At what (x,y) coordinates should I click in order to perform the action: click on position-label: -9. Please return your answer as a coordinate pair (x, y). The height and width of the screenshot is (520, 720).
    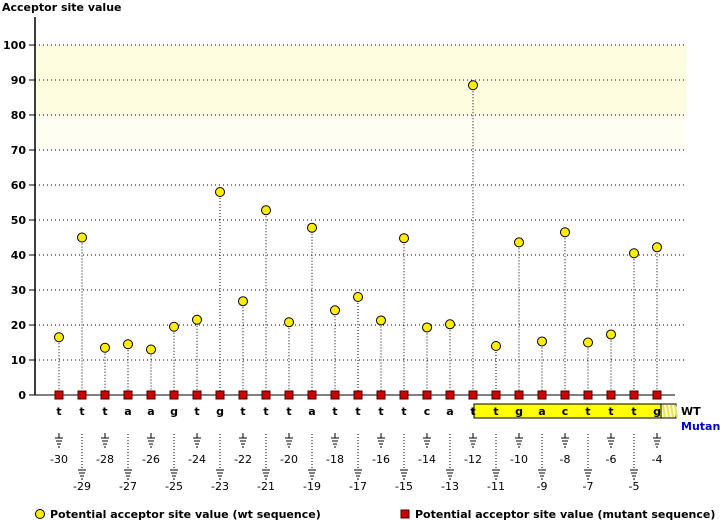
    Looking at the image, I should click on (542, 486).